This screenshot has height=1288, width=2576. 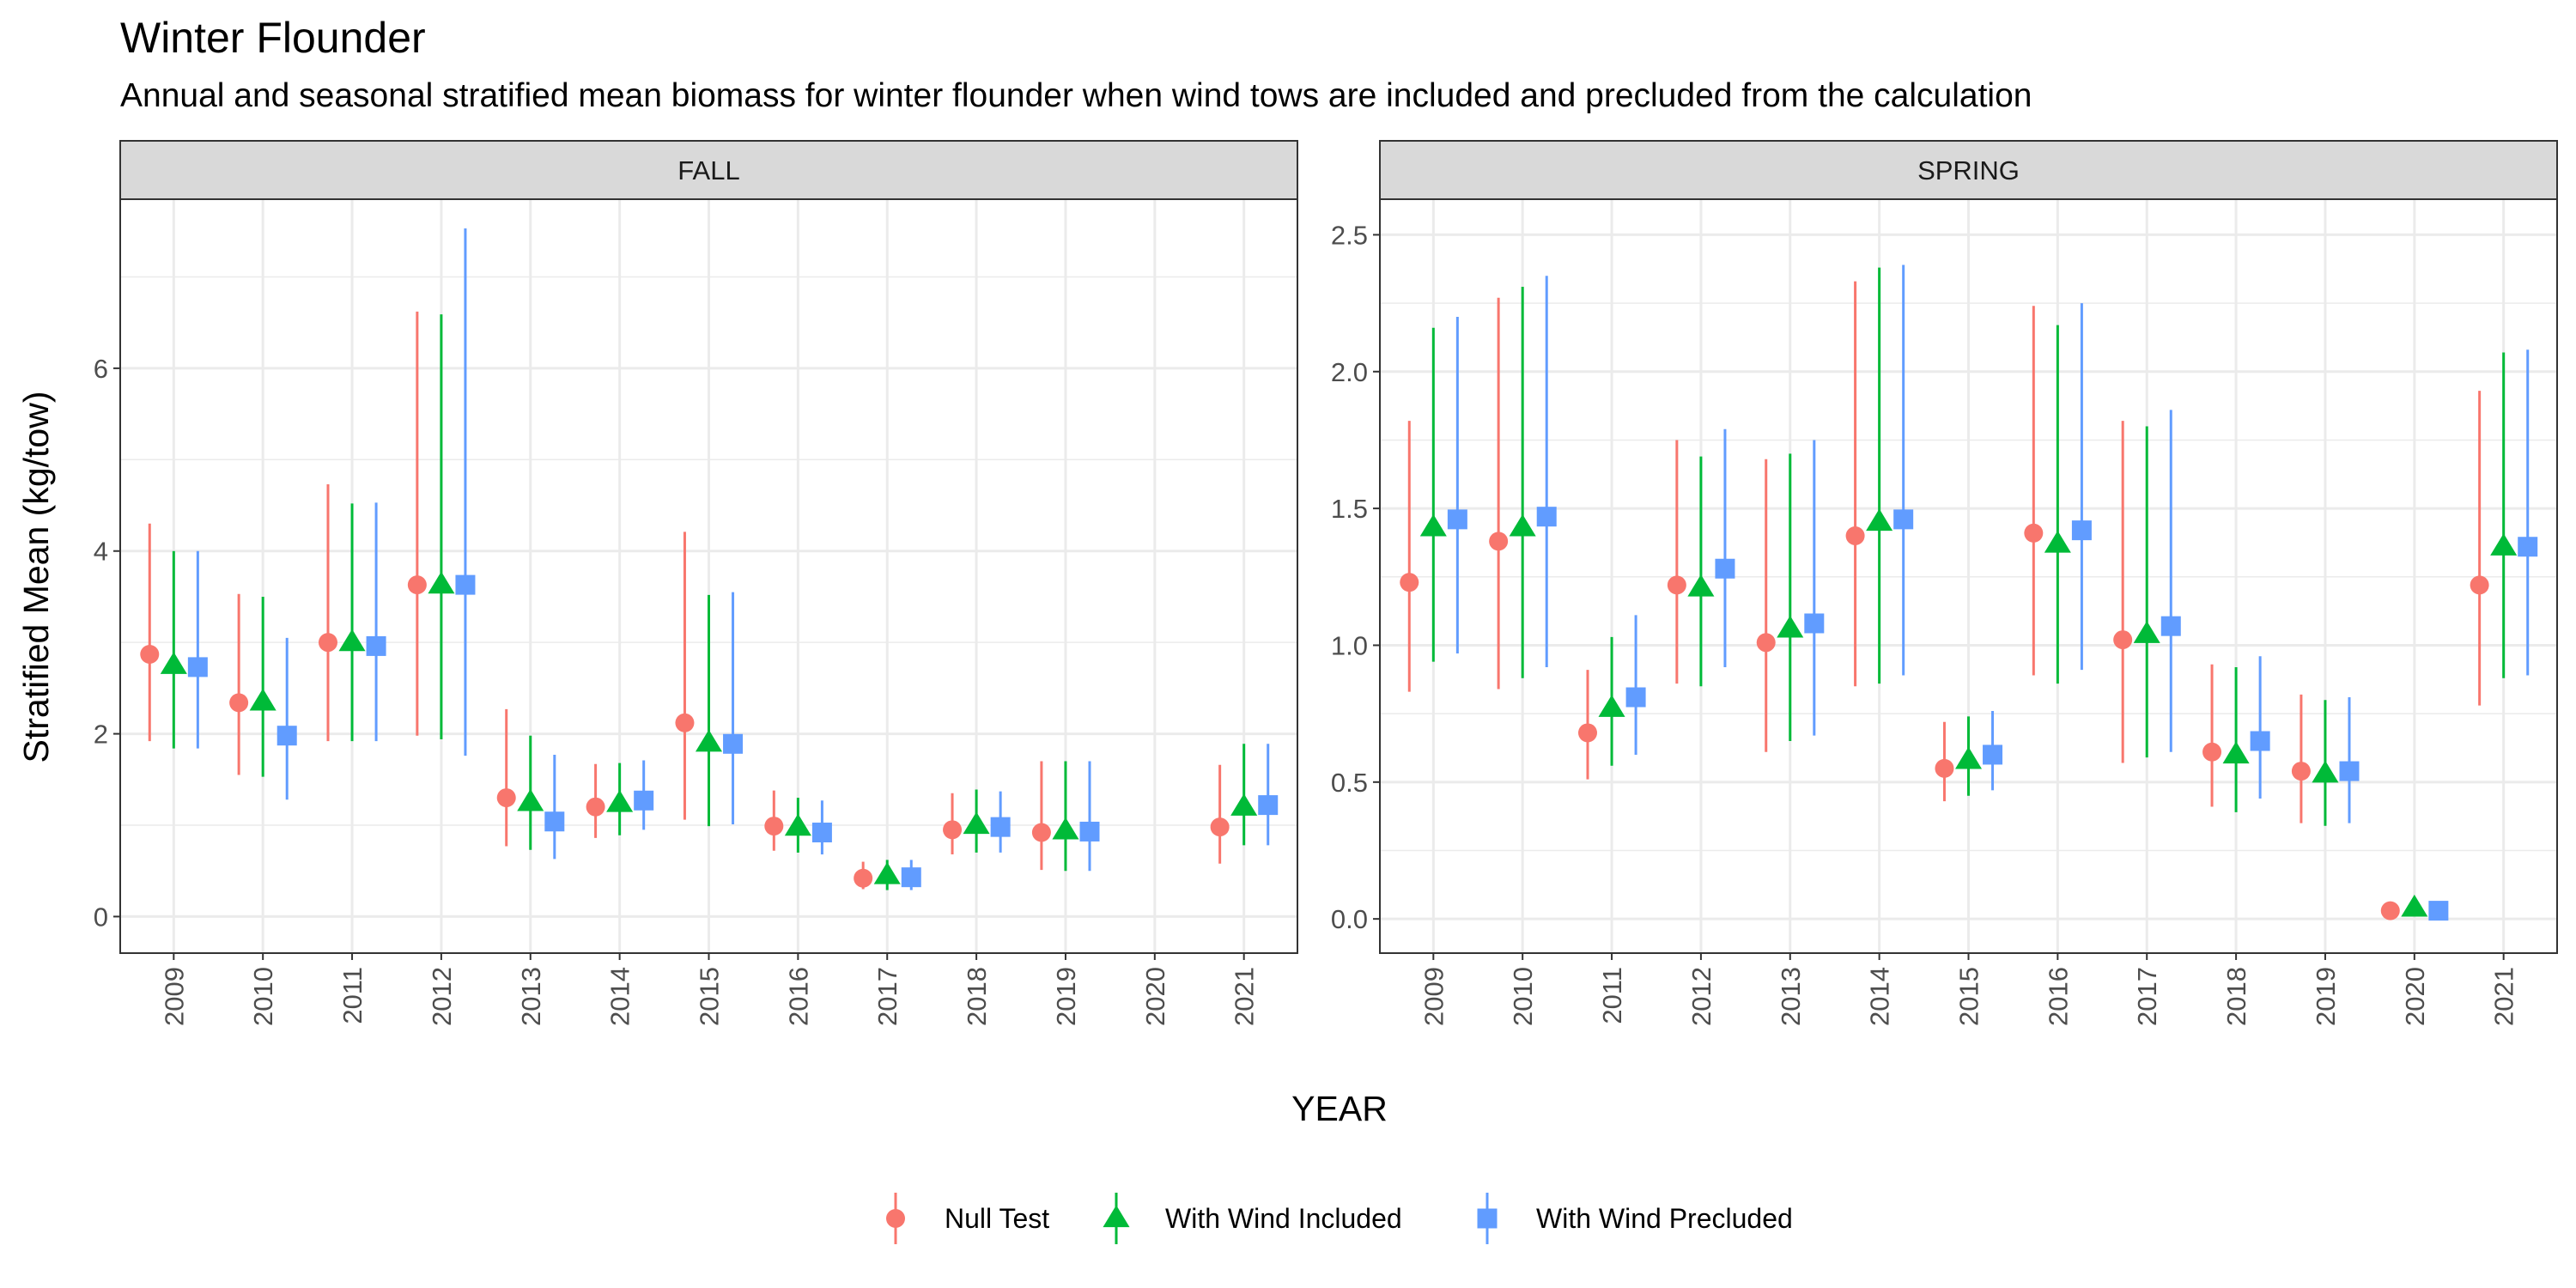 I want to click on facet-strip-label: FALL, so click(x=708, y=170).